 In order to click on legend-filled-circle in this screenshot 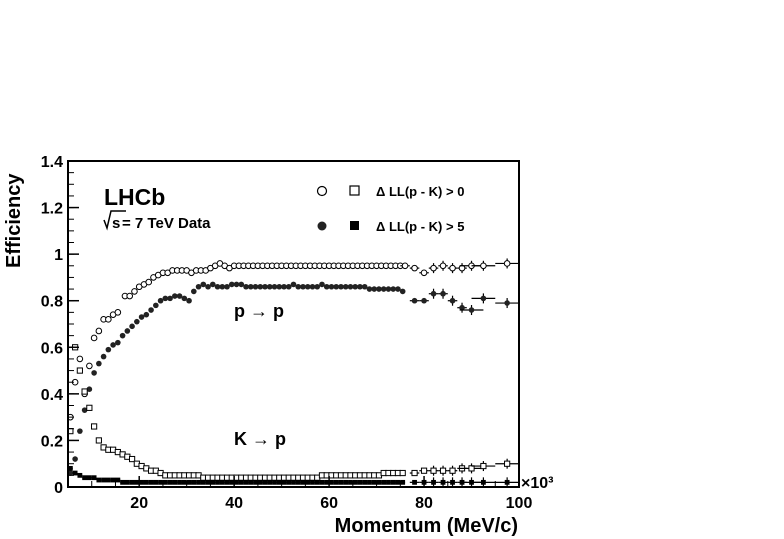, I will do `click(322, 226)`.